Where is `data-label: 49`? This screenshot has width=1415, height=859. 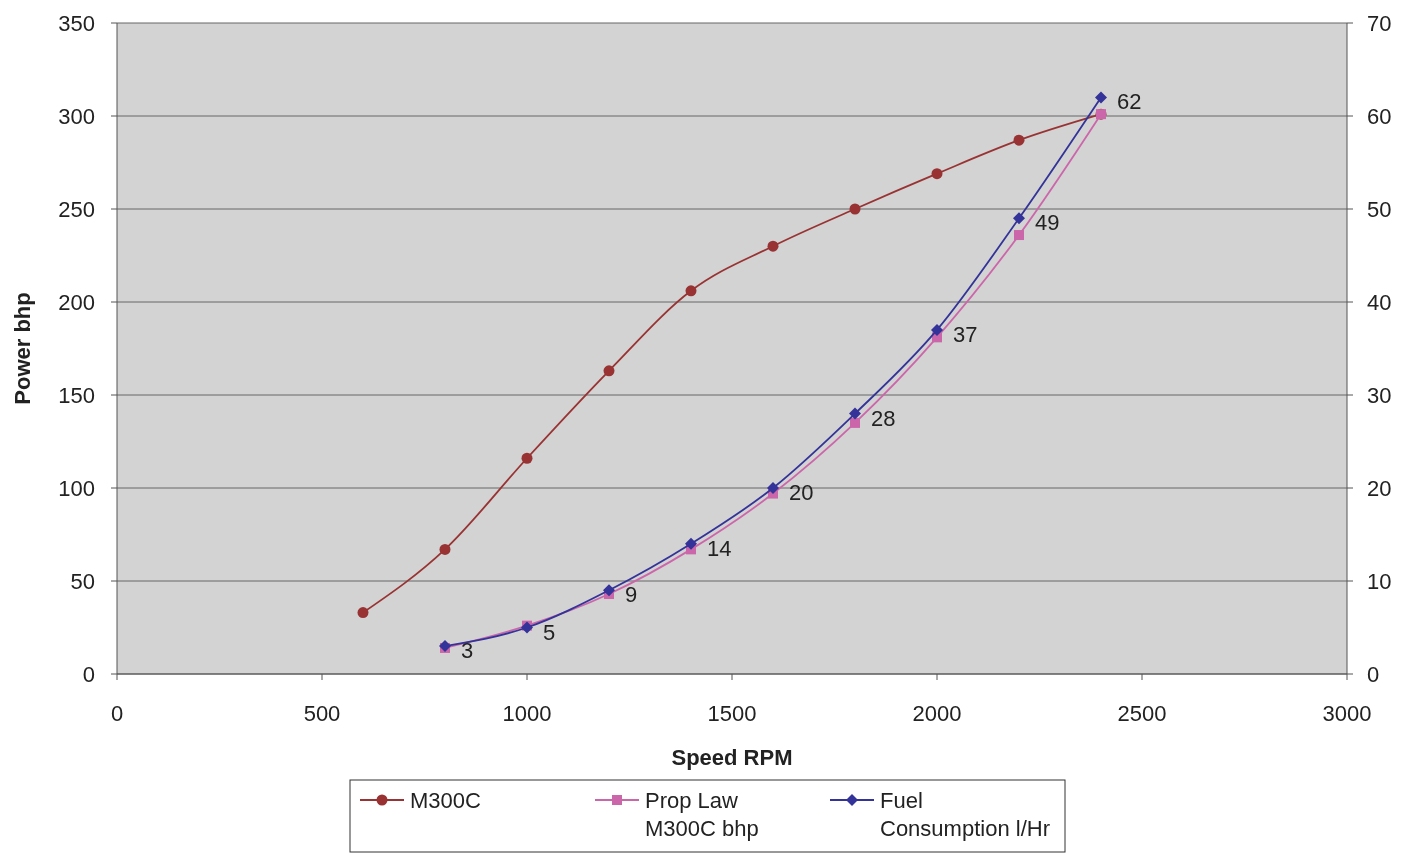 data-label: 49 is located at coordinates (1047, 223).